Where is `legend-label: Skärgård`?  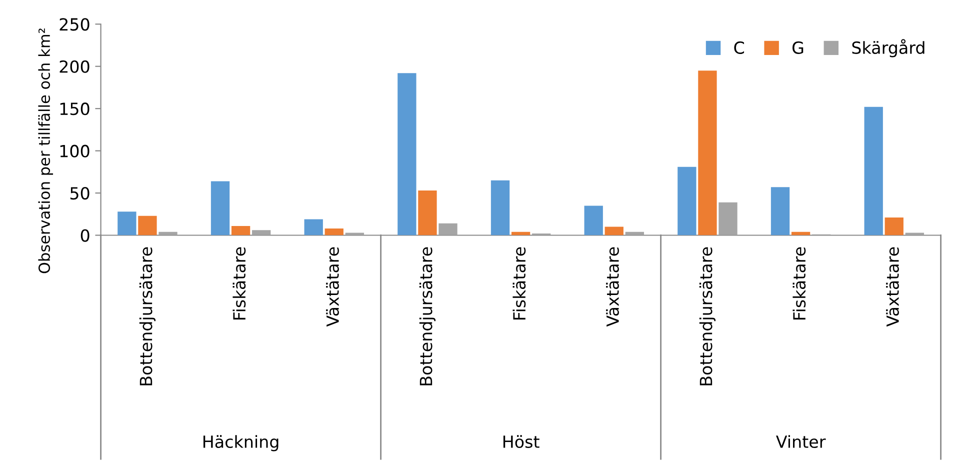 legend-label: Skärgård is located at coordinates (888, 48).